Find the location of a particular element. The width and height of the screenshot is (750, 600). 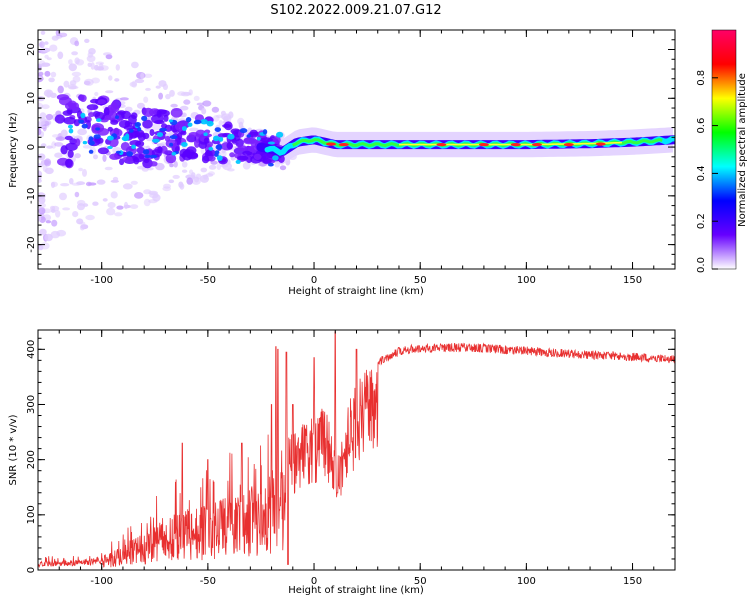

top-x-axis-label: Height of straight line (km) is located at coordinates (356, 291).